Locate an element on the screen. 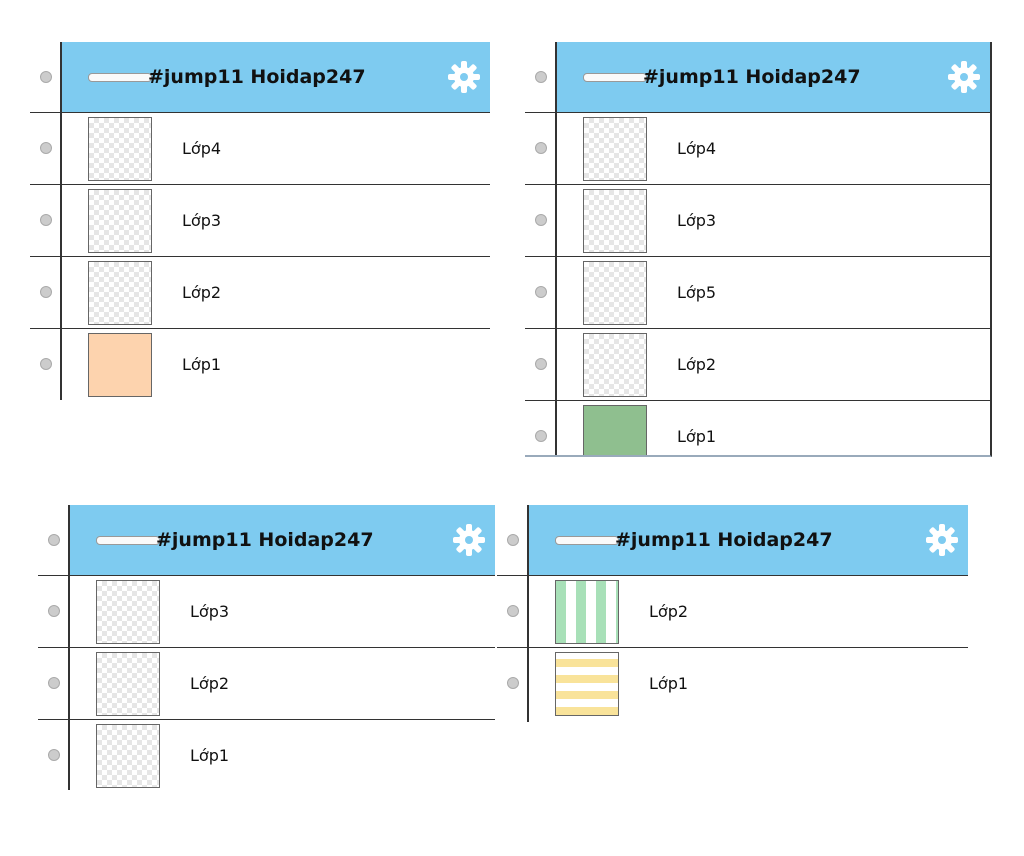 This screenshot has height=856, width=1024. layer-row: Lớp5 is located at coordinates (757, 292).